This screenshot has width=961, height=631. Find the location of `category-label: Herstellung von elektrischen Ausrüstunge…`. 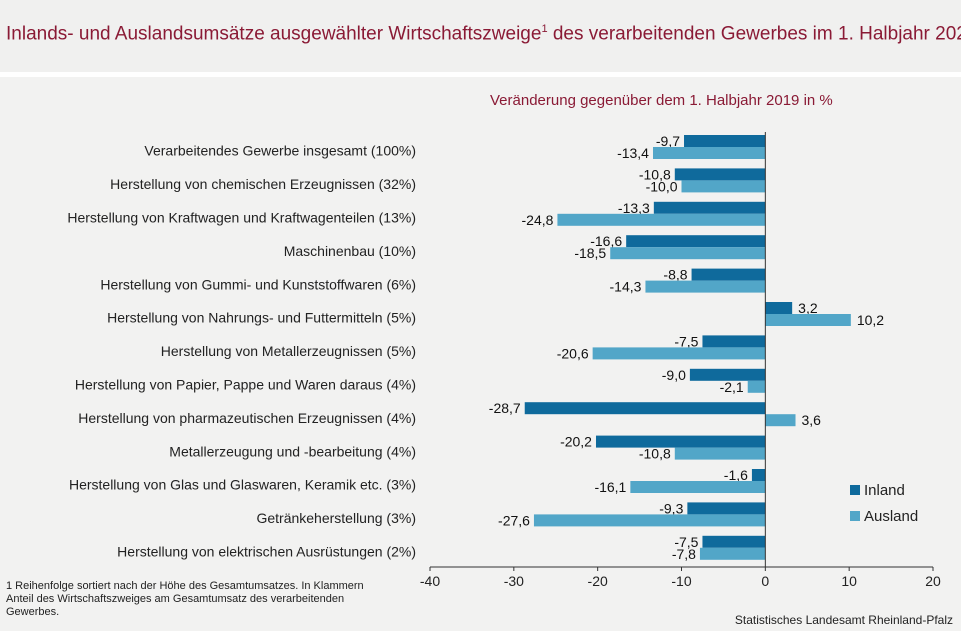

category-label: Herstellung von elektrischen Ausrüstunge… is located at coordinates (266, 552).